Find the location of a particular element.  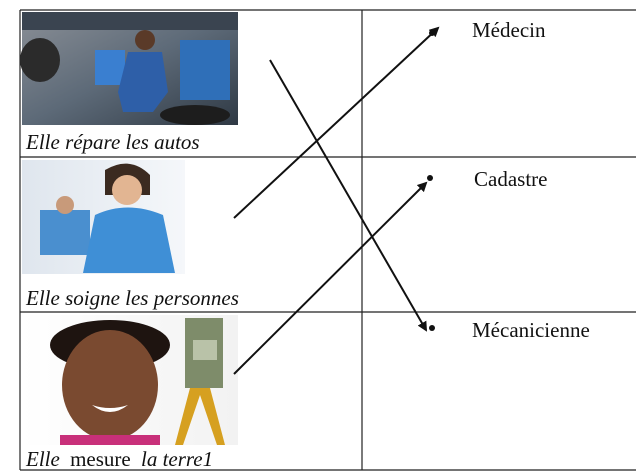

caption-part: Elle is located at coordinates (42, 459).